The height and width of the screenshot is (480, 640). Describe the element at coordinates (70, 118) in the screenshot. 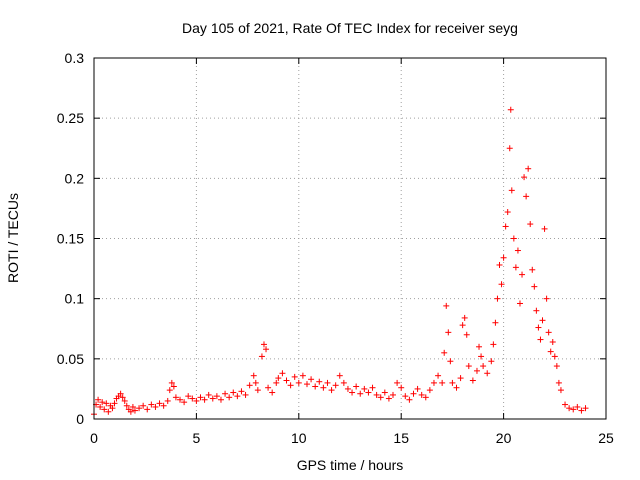

I see `y-tick-label: 0.25` at that location.